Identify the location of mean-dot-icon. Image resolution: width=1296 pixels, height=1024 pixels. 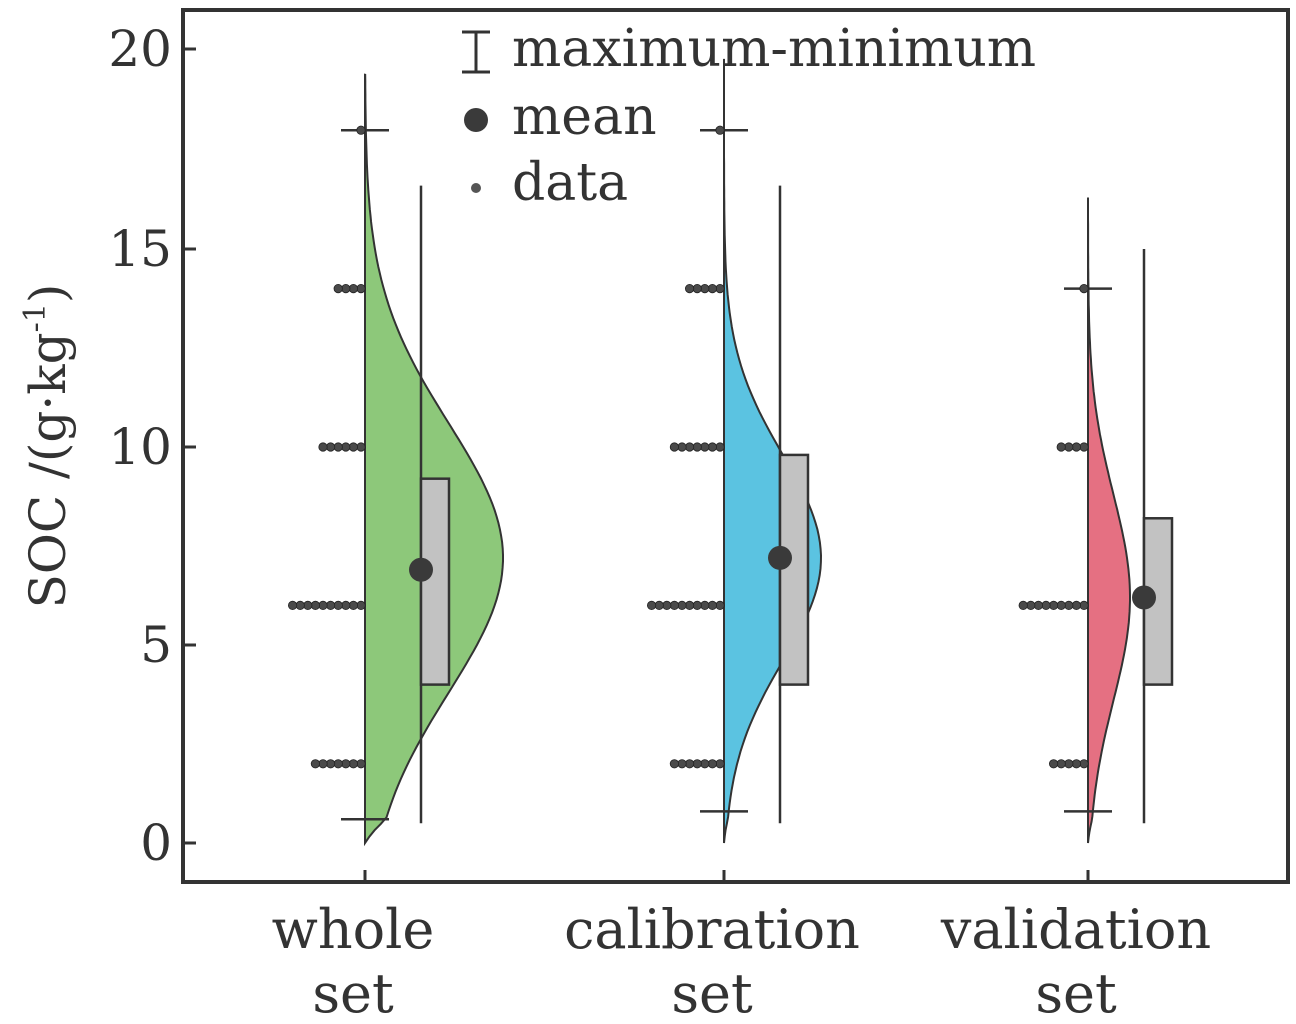
(476, 120).